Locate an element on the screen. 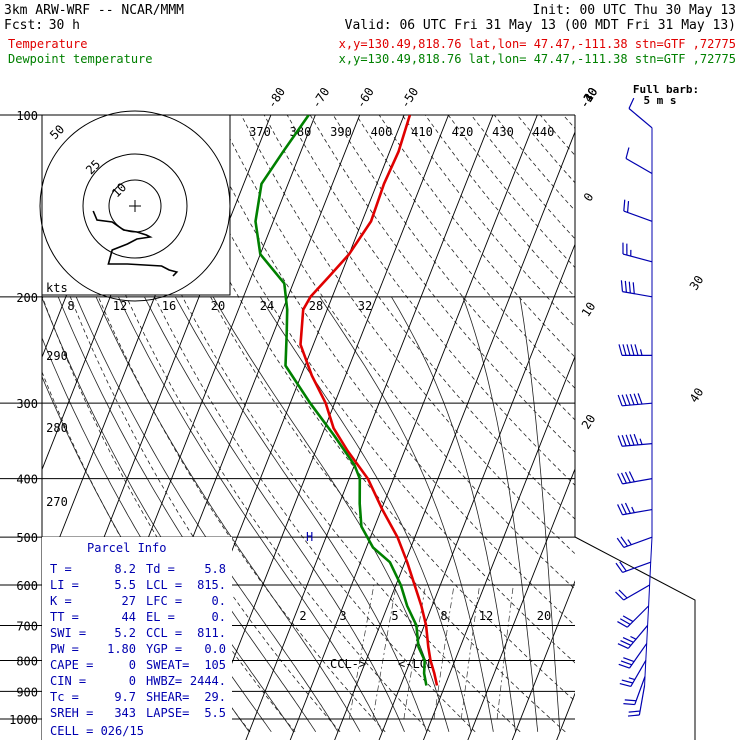 This screenshot has height=740, width=740. pressure-tick-label: 800 is located at coordinates (27, 661).